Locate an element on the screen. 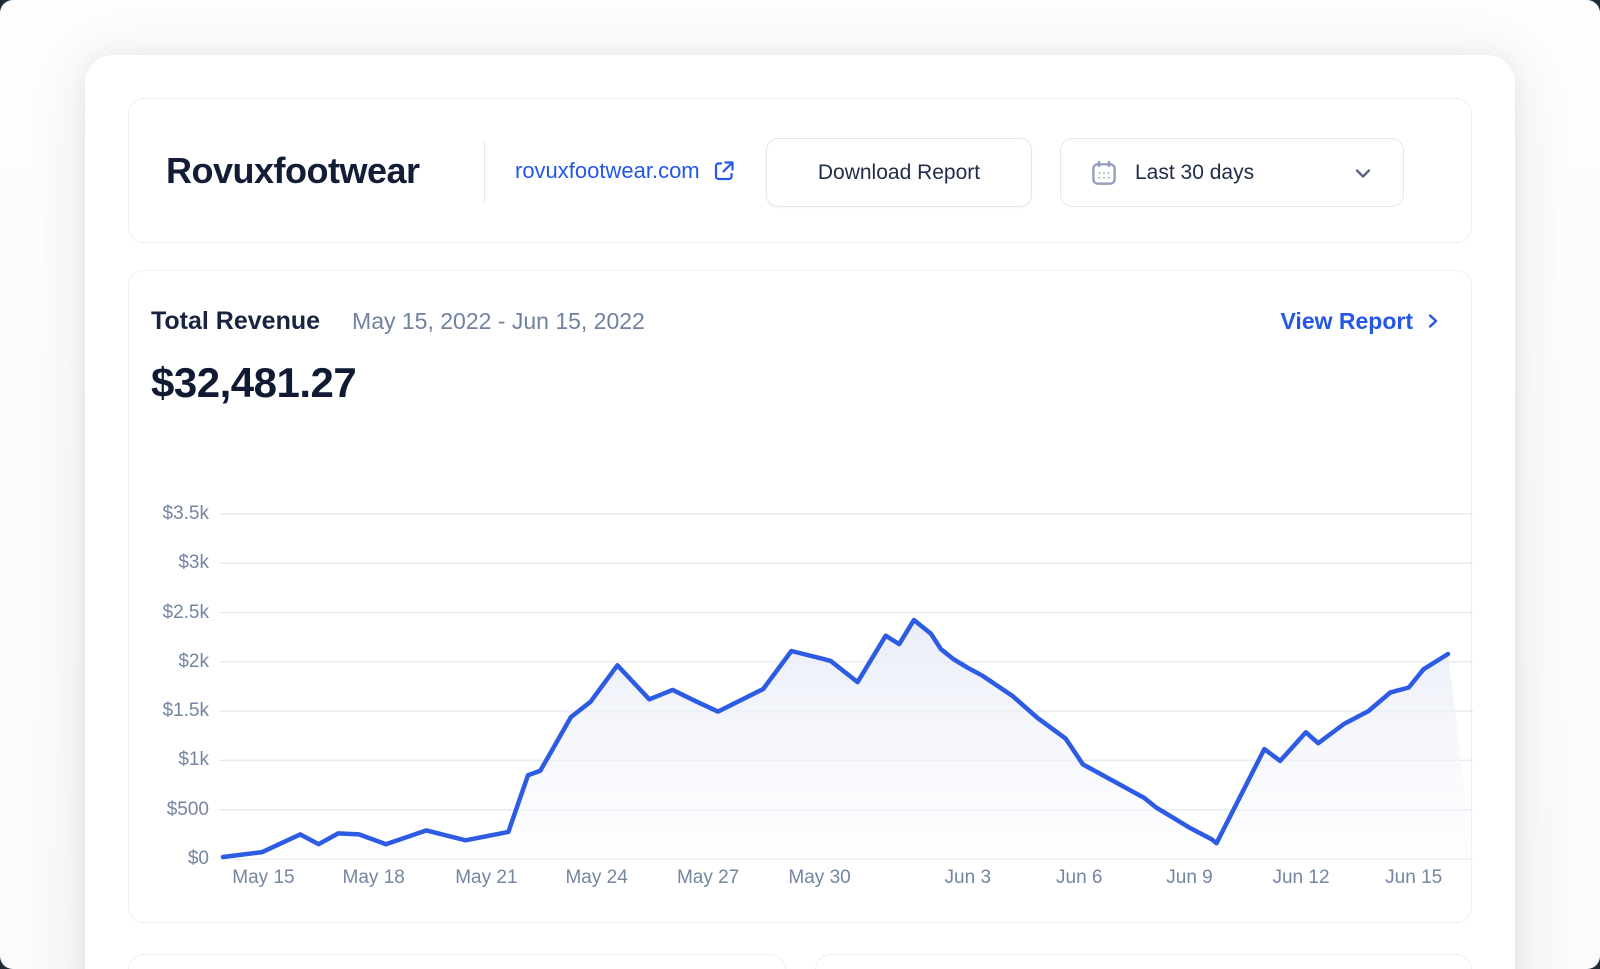  x-tick-label: Jun 6 is located at coordinates (1079, 877).